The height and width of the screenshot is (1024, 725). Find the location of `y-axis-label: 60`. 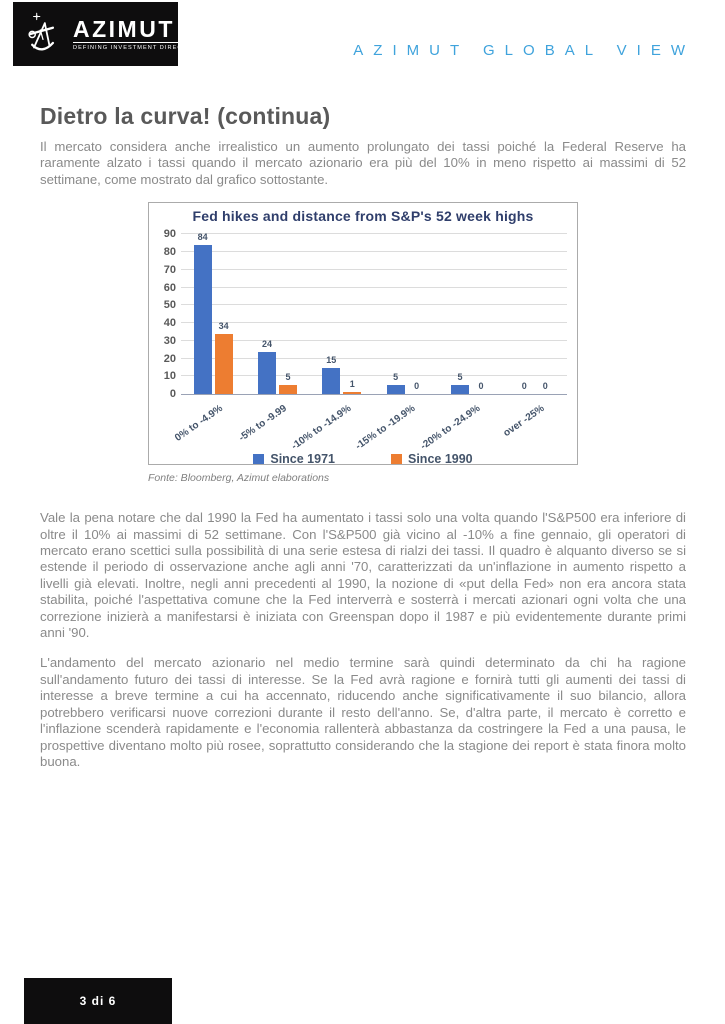

y-axis-label: 60 is located at coordinates (169, 287).